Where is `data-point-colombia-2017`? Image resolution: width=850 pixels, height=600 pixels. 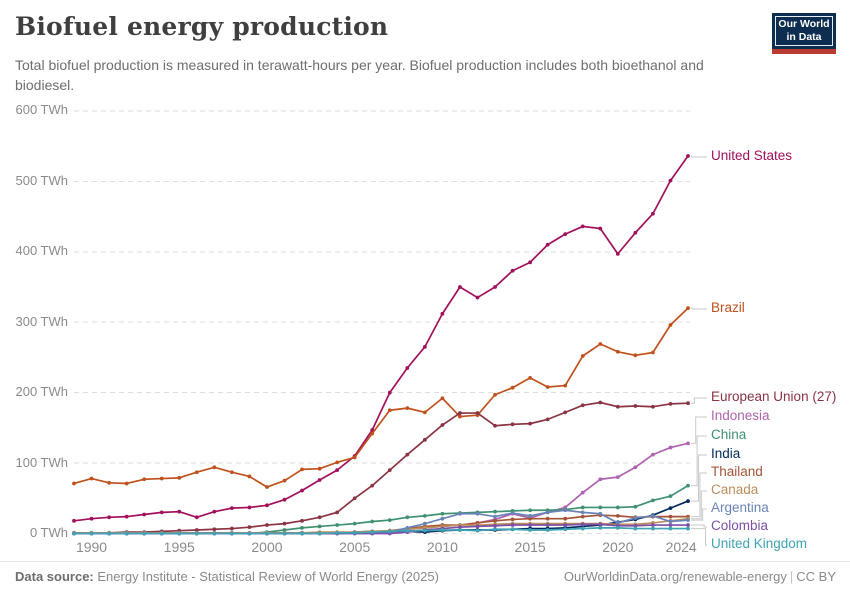
data-point-colombia-2017 is located at coordinates (565, 525).